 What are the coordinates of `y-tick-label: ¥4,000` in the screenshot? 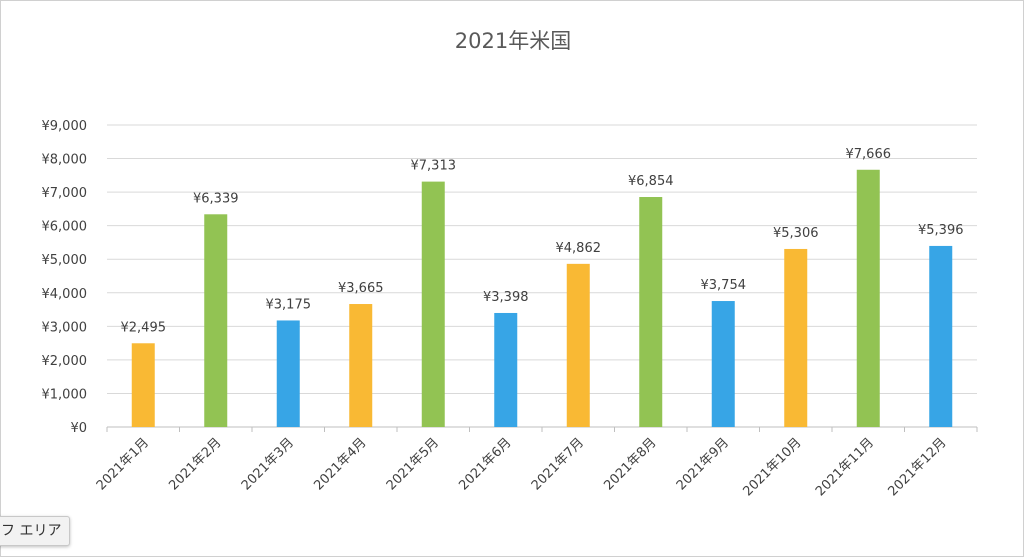 It's located at (65, 294).